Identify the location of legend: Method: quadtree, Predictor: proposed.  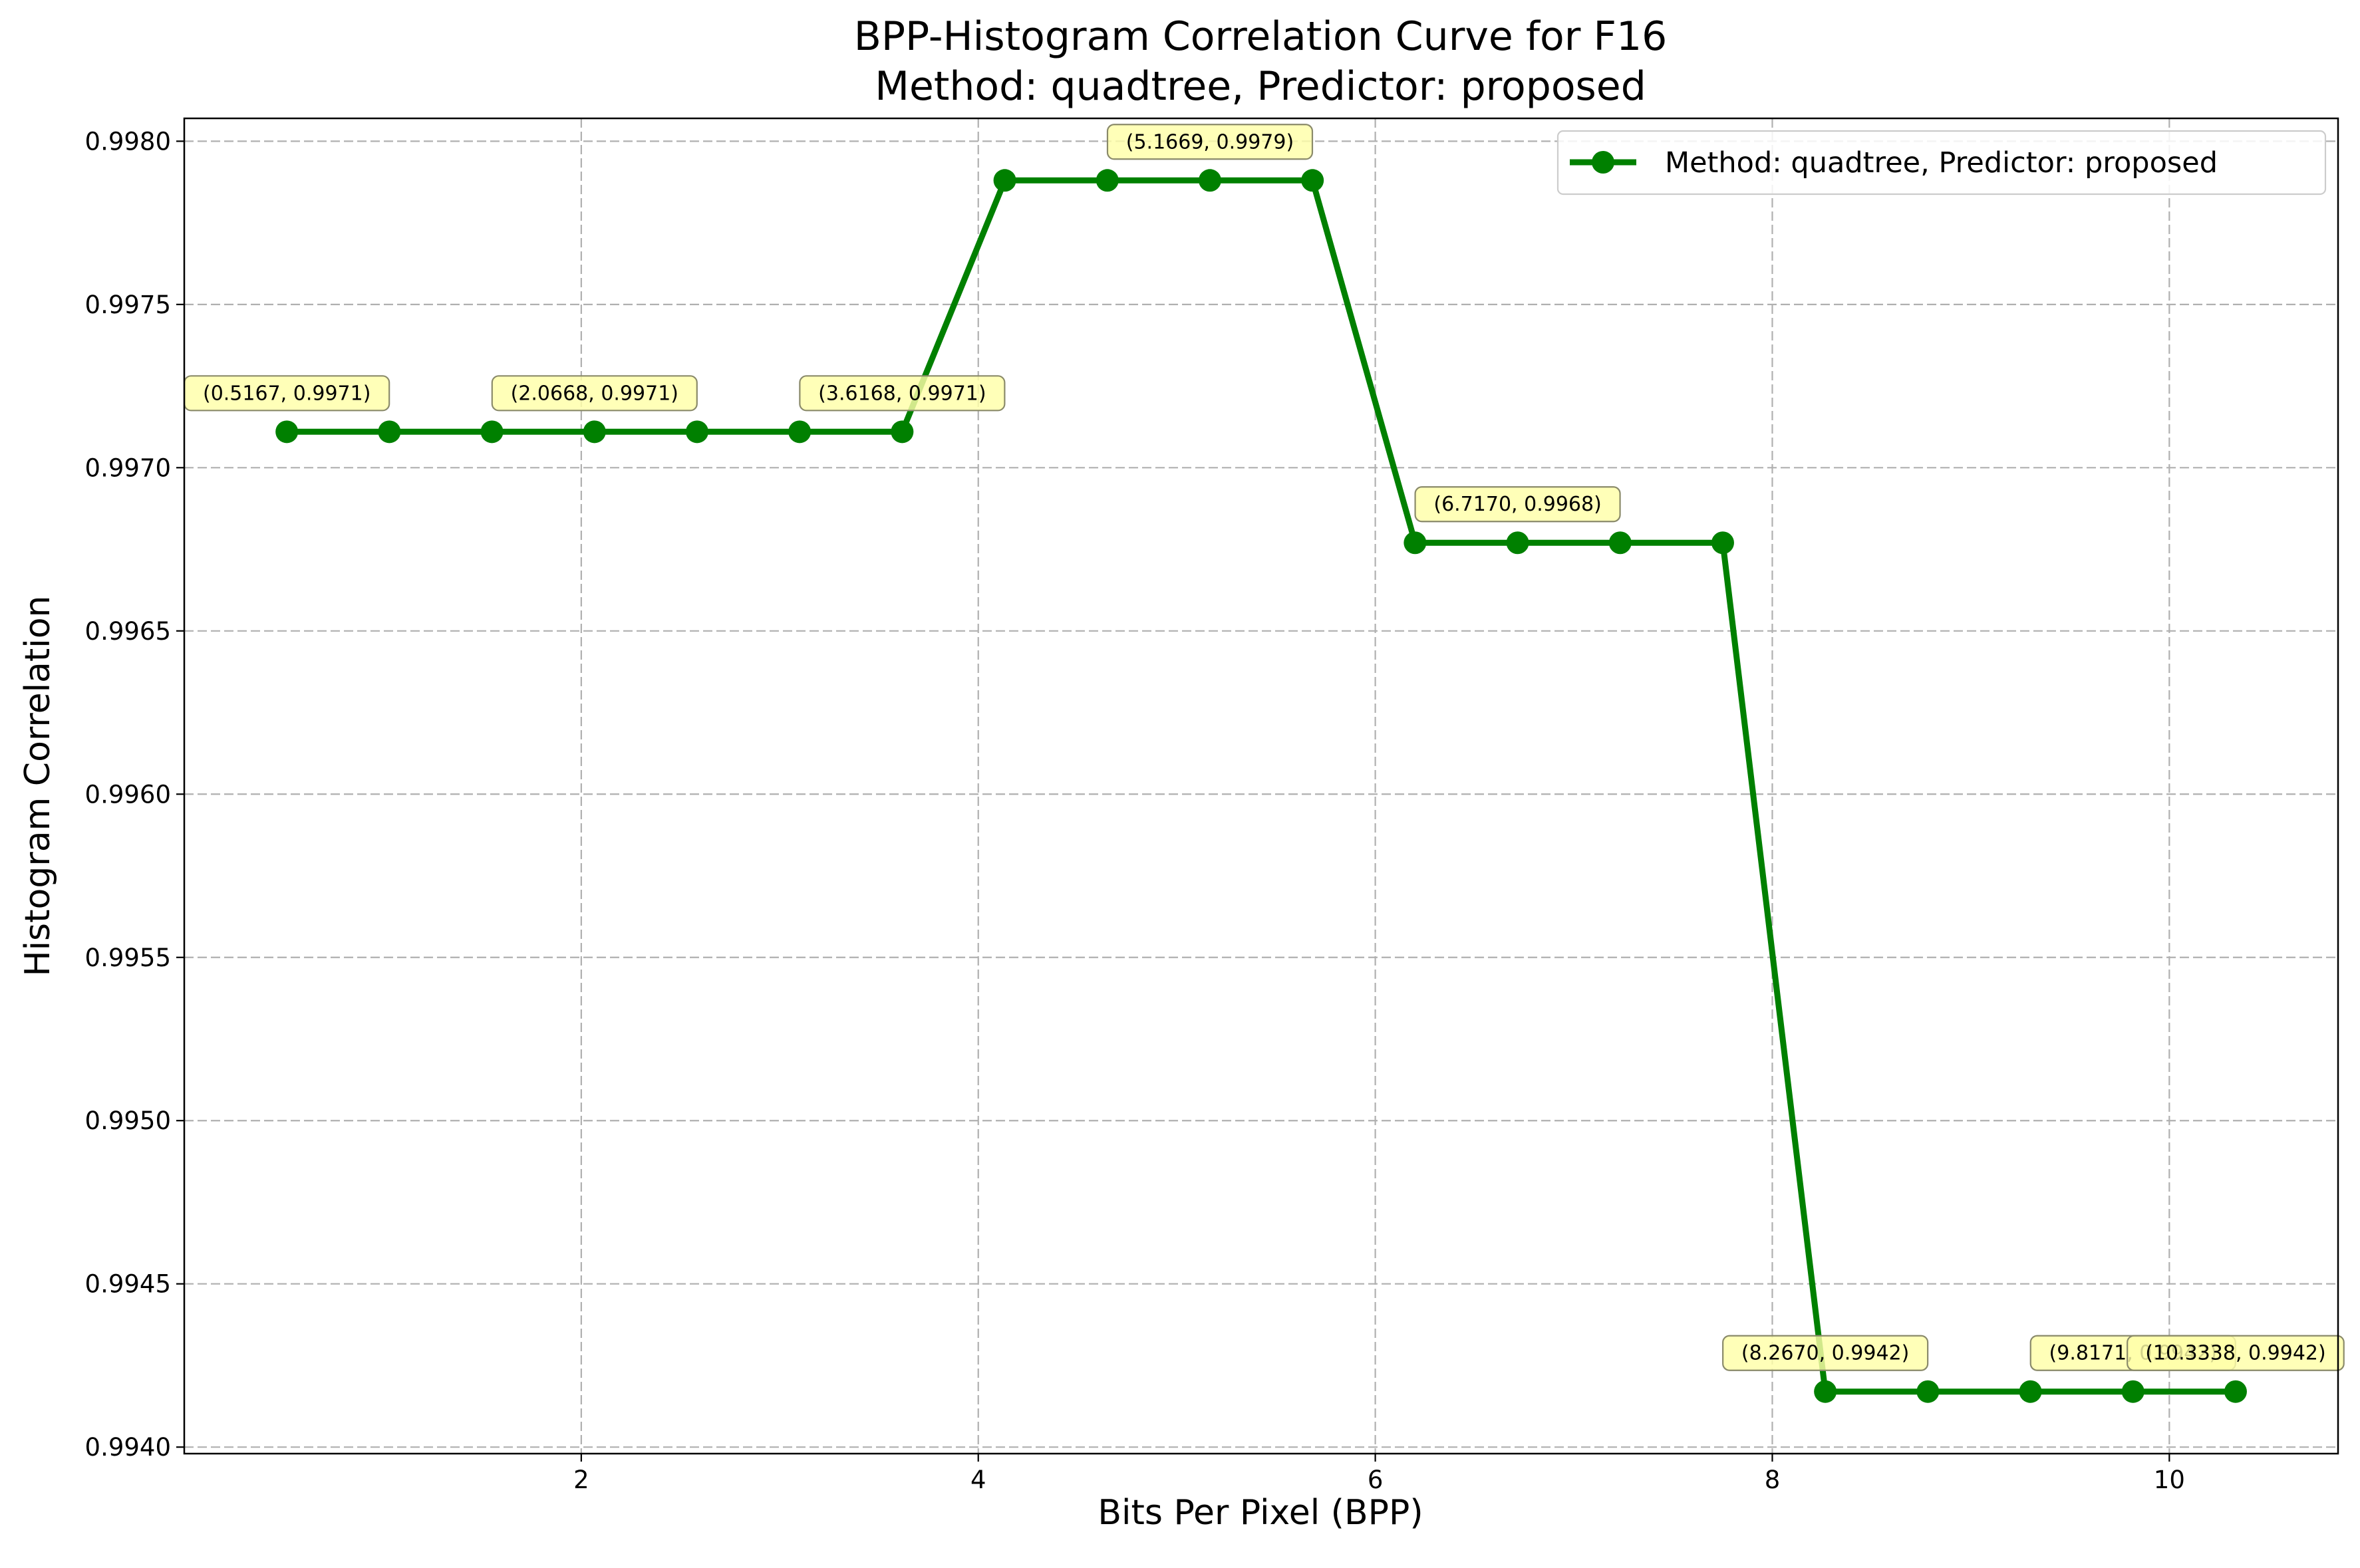
(1941, 163).